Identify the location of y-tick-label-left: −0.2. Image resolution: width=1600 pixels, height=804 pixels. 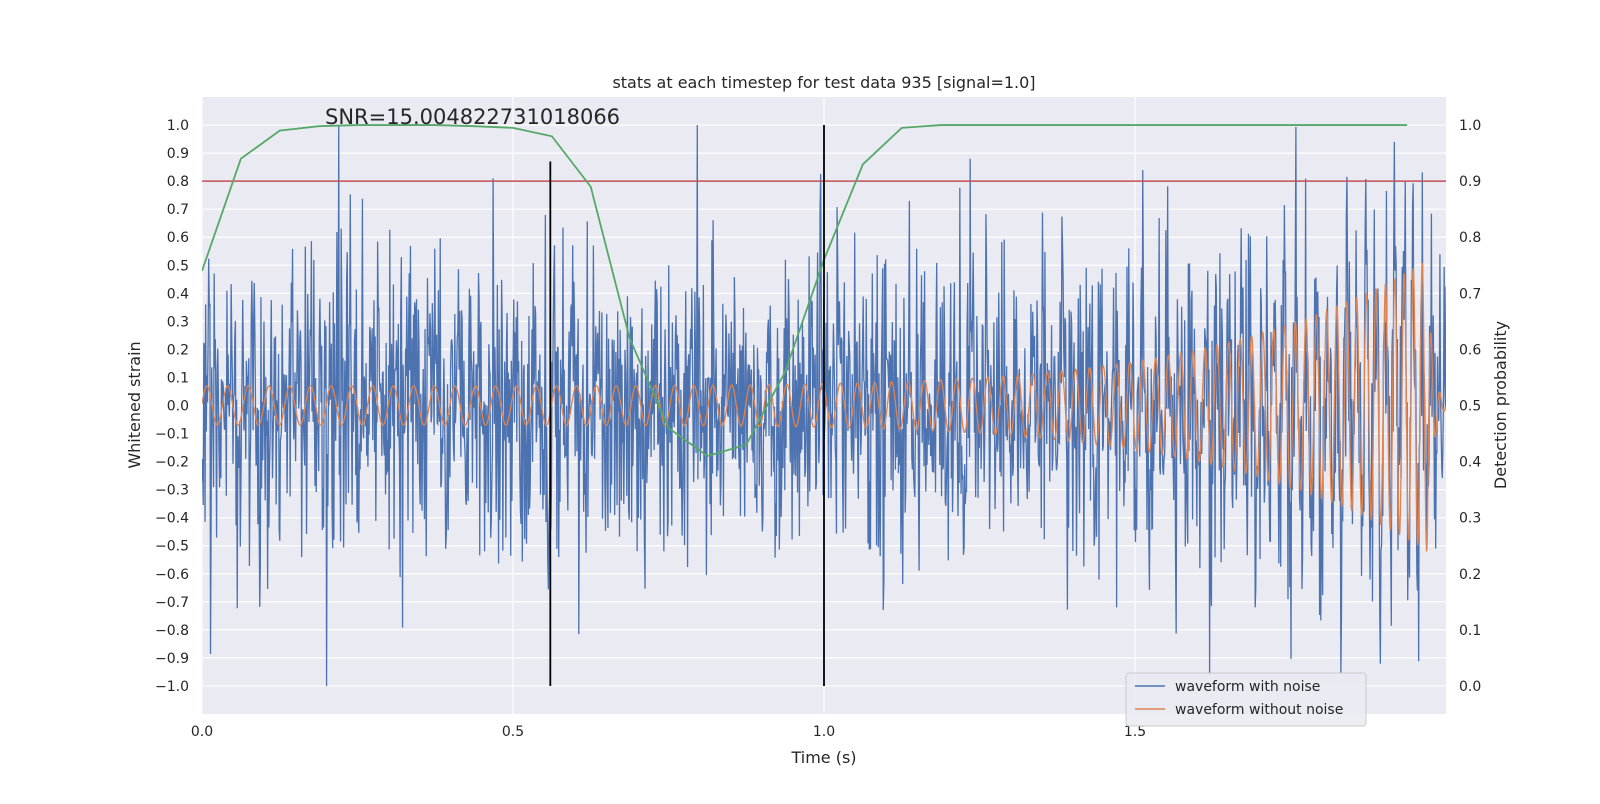
(172, 463).